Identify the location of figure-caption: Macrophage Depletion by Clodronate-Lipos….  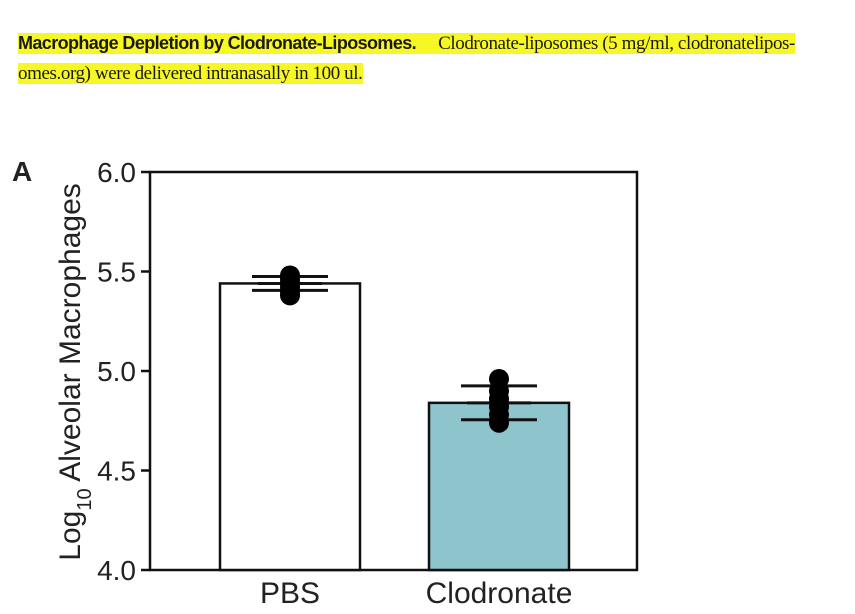
(429, 58).